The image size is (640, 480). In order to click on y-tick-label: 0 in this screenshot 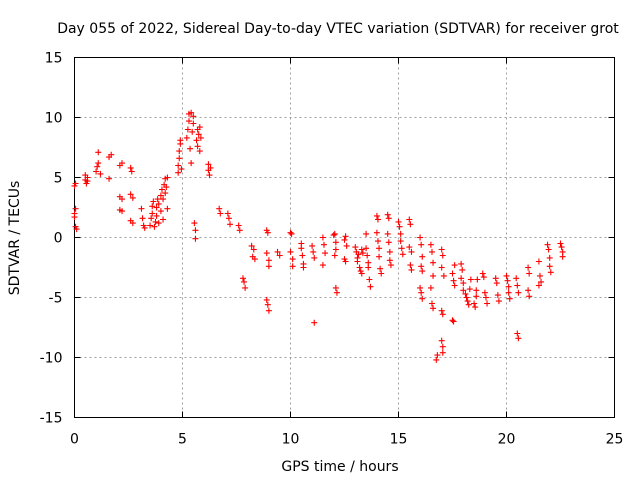, I will do `click(58, 239)`.